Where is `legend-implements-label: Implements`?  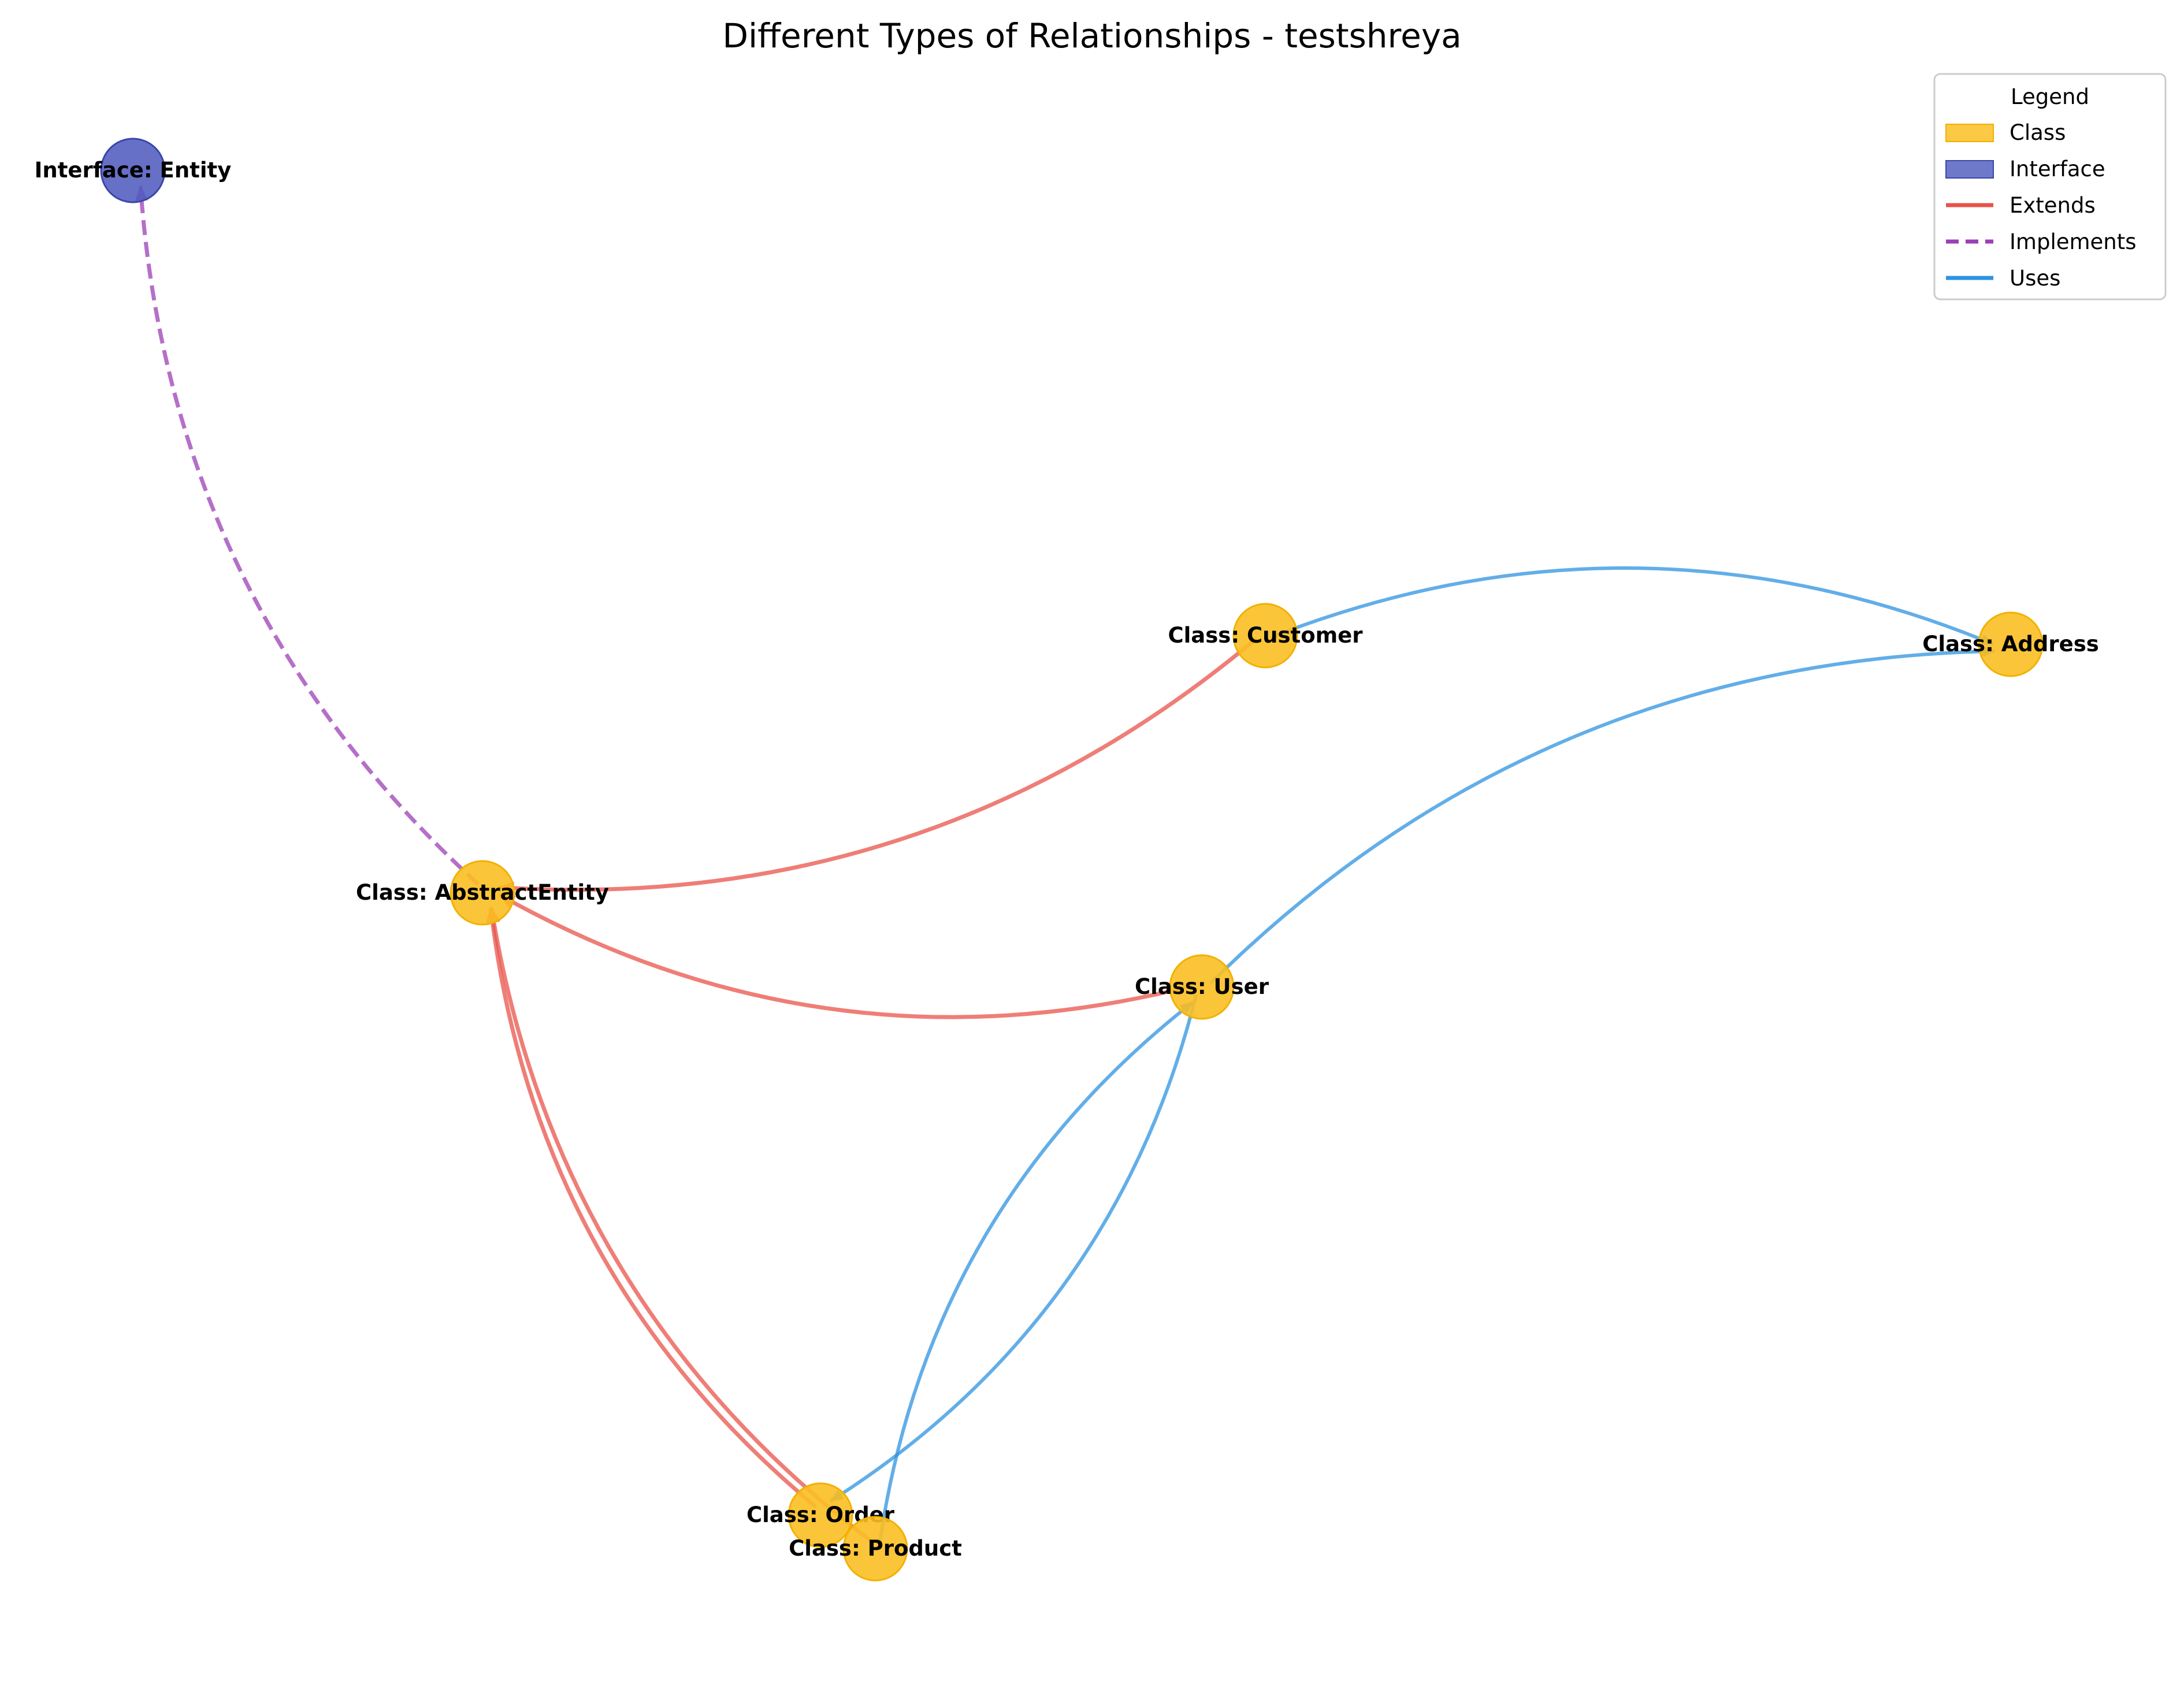 legend-implements-label: Implements is located at coordinates (2073, 242).